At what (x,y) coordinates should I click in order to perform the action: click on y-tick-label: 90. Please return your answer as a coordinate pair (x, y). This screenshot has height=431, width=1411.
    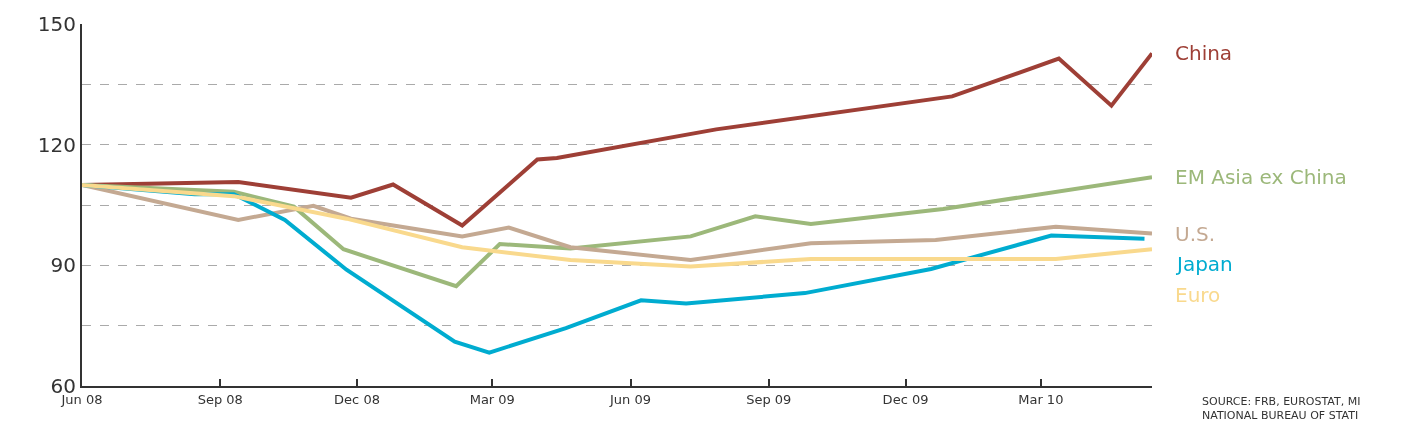
    Looking at the image, I should click on (63, 265).